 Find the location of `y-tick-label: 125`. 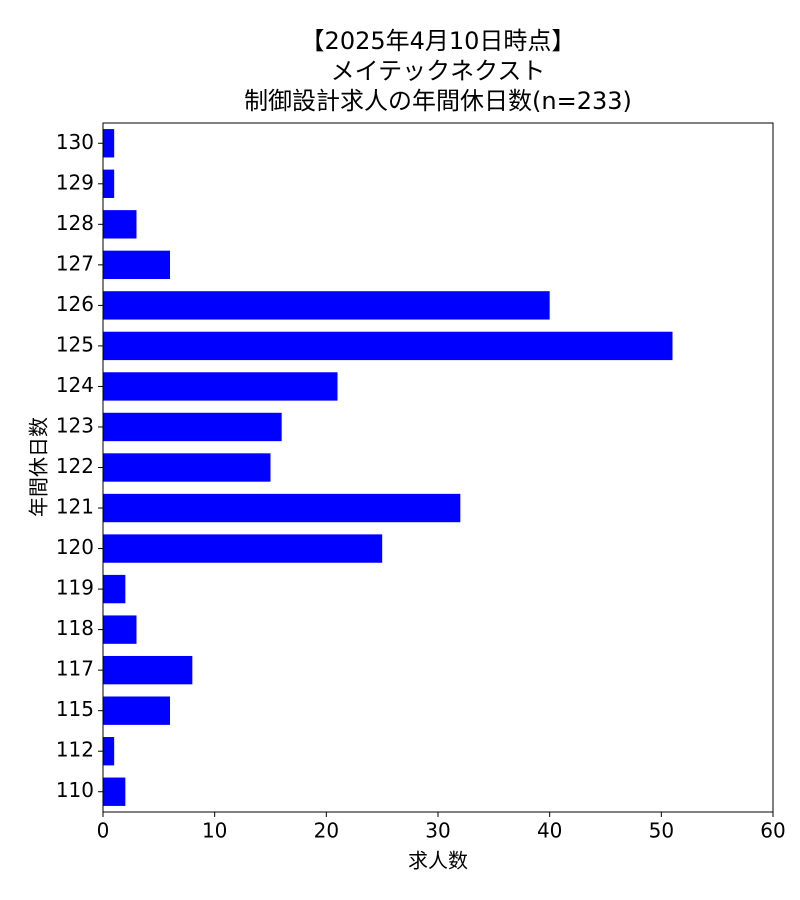

y-tick-label: 125 is located at coordinates (75, 344).